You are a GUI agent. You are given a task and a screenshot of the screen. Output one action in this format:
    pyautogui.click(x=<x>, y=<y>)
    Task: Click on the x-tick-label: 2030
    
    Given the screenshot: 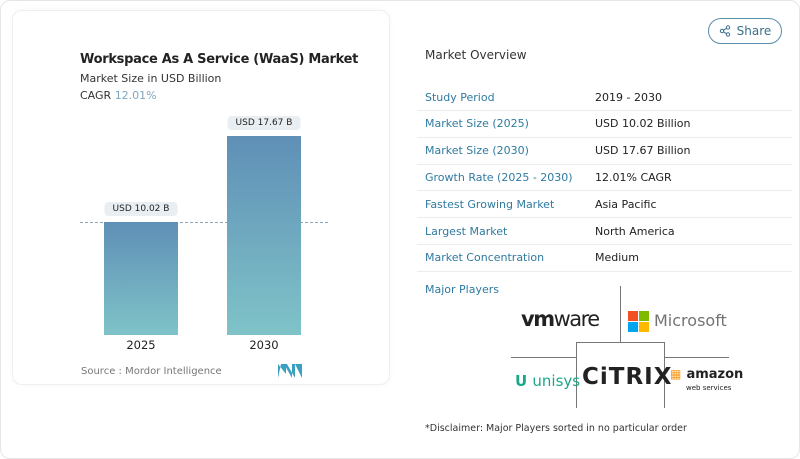 What is the action you would take?
    pyautogui.click(x=264, y=345)
    